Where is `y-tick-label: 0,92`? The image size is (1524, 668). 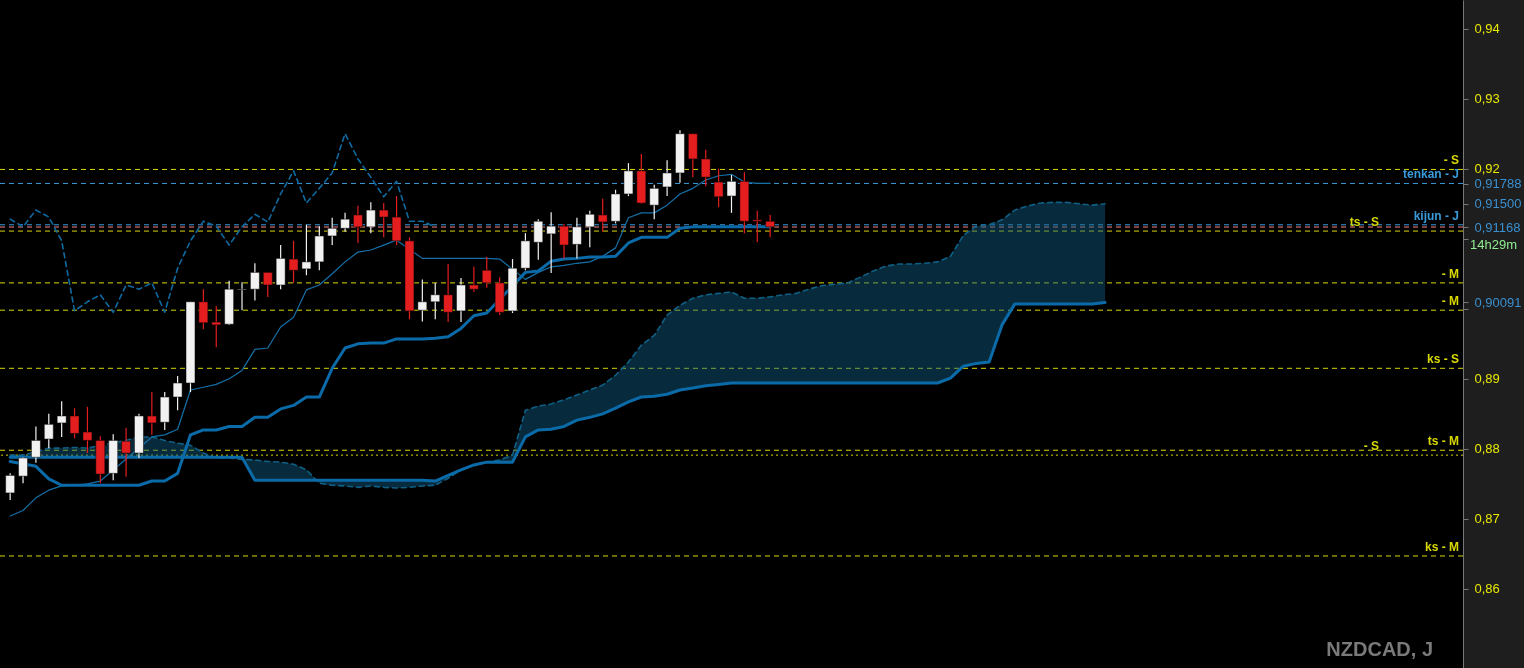 y-tick-label: 0,92 is located at coordinates (1487, 169).